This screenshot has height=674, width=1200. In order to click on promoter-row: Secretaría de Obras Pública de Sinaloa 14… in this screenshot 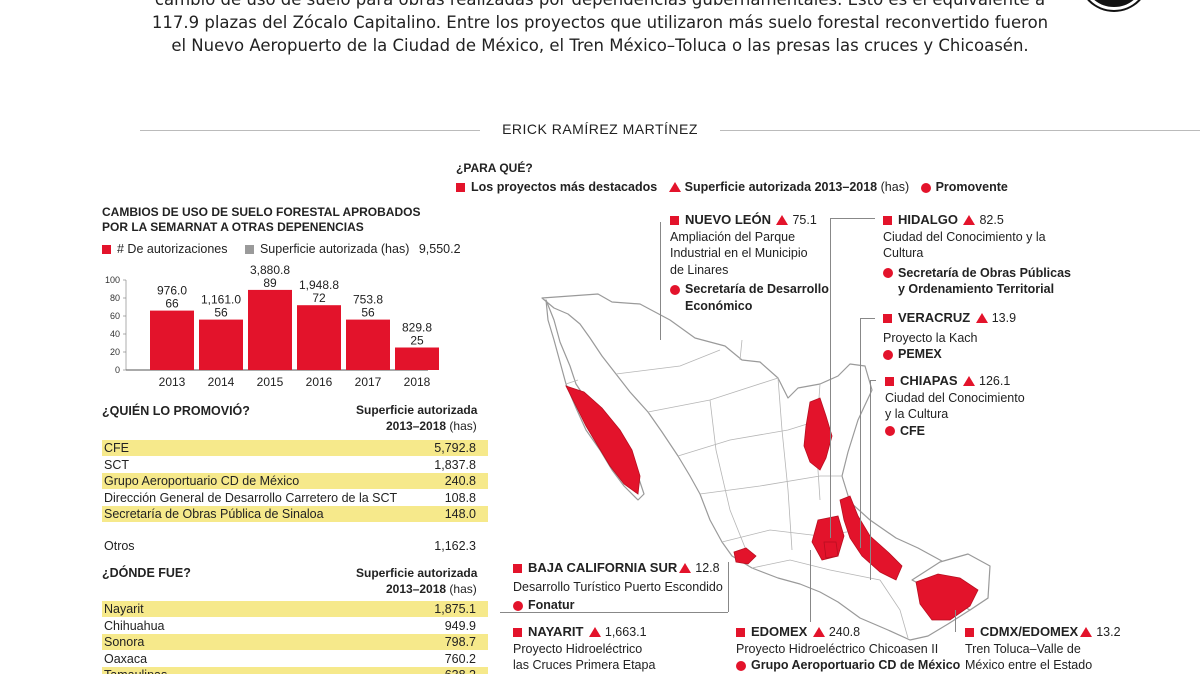, I will do `click(295, 514)`.